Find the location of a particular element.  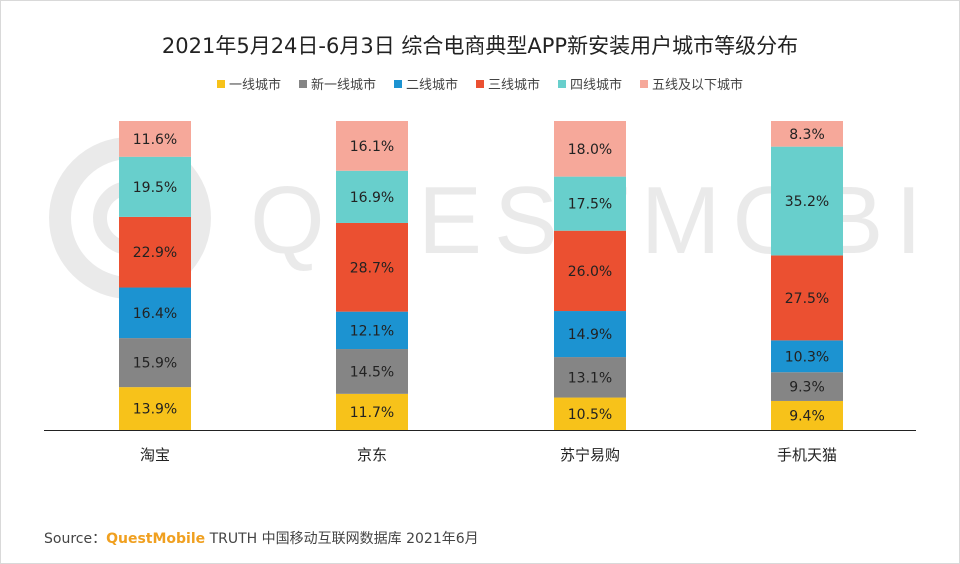

legend-item: 四线城市 is located at coordinates (590, 83).